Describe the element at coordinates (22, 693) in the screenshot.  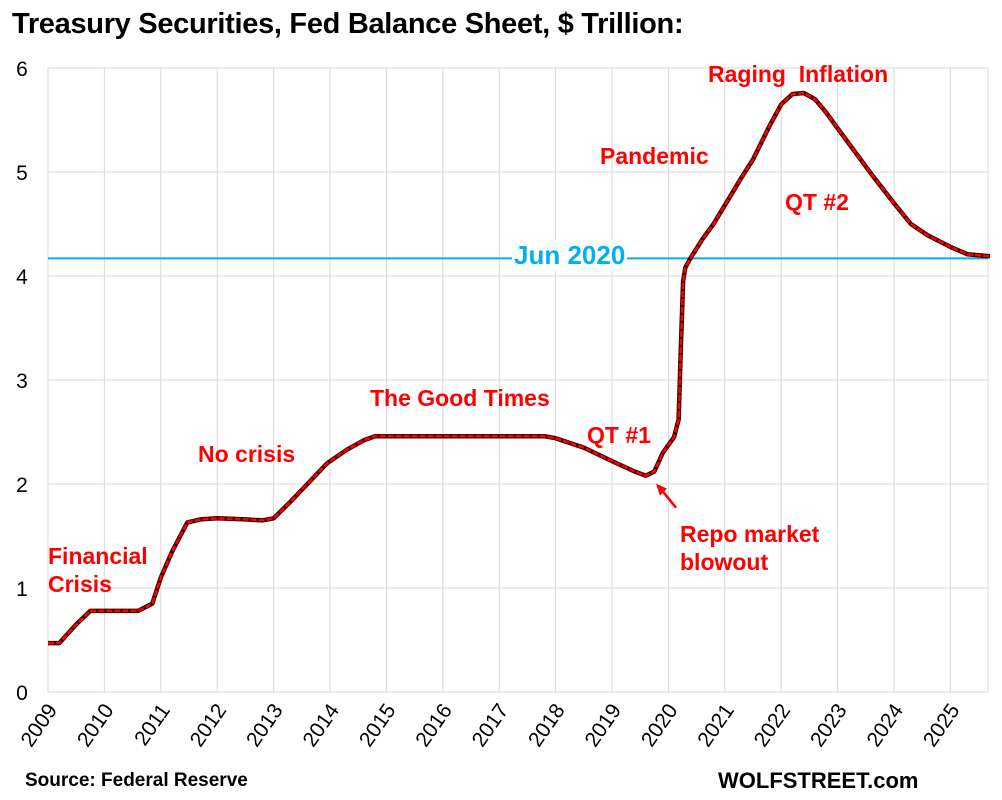
I see `y-tick-label: 0` at that location.